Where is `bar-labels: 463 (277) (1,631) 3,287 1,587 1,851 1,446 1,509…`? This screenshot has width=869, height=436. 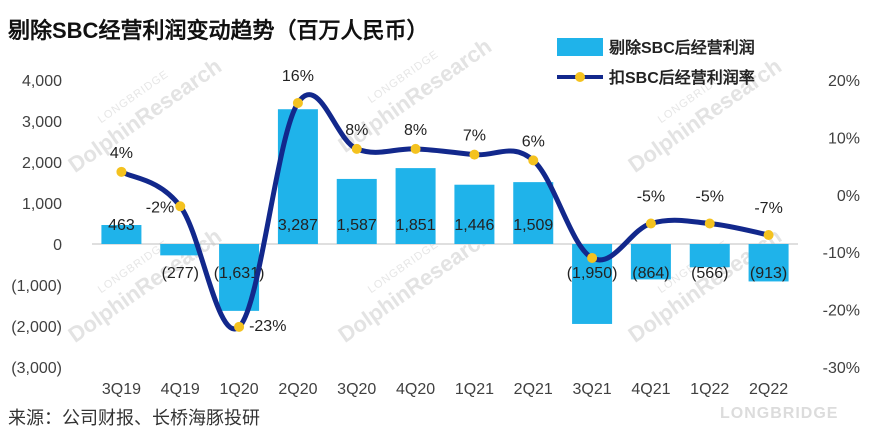
bar-labels: 463 (277) (1,631) 3,287 1,587 1,851 1,446 1,509… is located at coordinates (447, 249).